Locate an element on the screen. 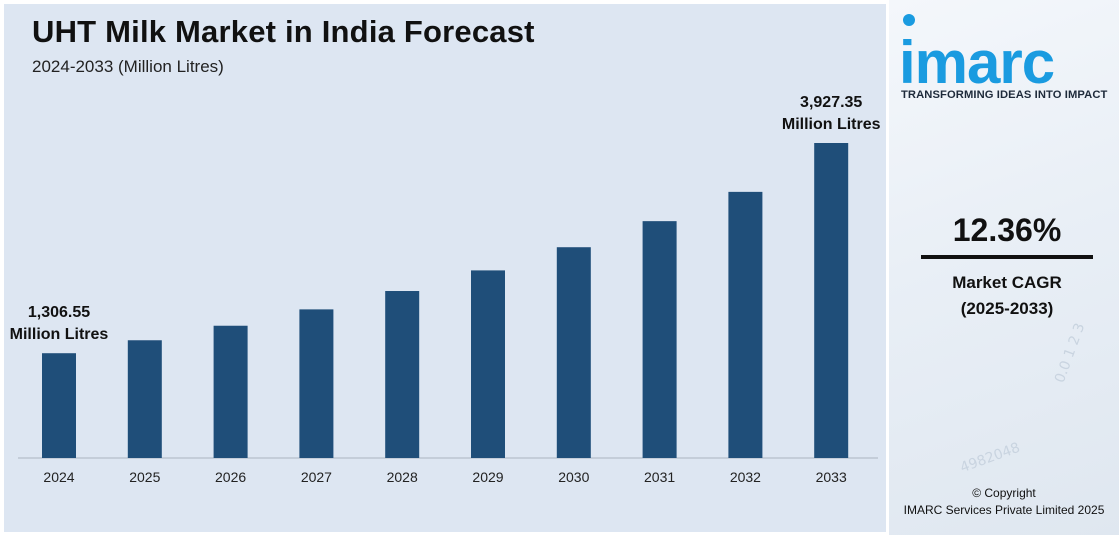 Image resolution: width=1119 pixels, height=535 pixels. x-tick-label-2031: 2031 is located at coordinates (659, 477).